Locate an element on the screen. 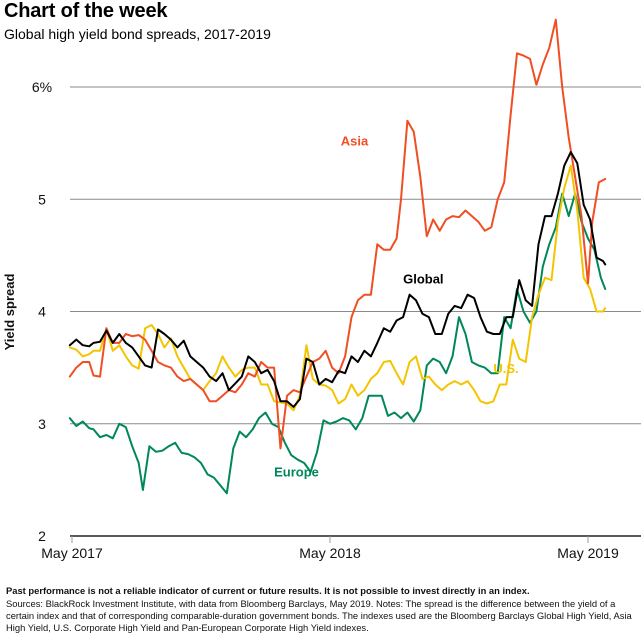 Image resolution: width=641 pixels, height=640 pixels. y-tick-label: 4 is located at coordinates (42, 312).